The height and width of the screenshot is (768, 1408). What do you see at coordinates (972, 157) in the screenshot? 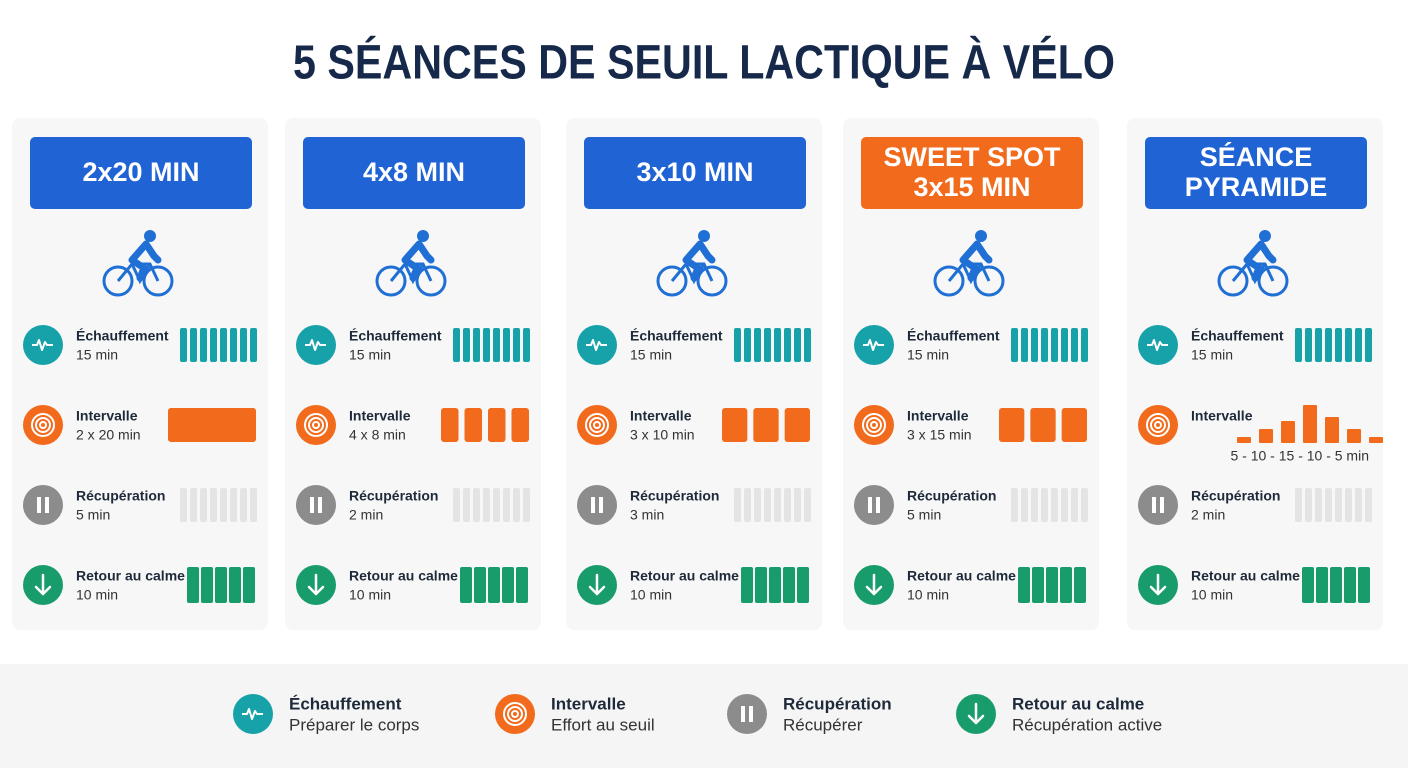
I see `card-title: SWEET SPOT` at bounding box center [972, 157].